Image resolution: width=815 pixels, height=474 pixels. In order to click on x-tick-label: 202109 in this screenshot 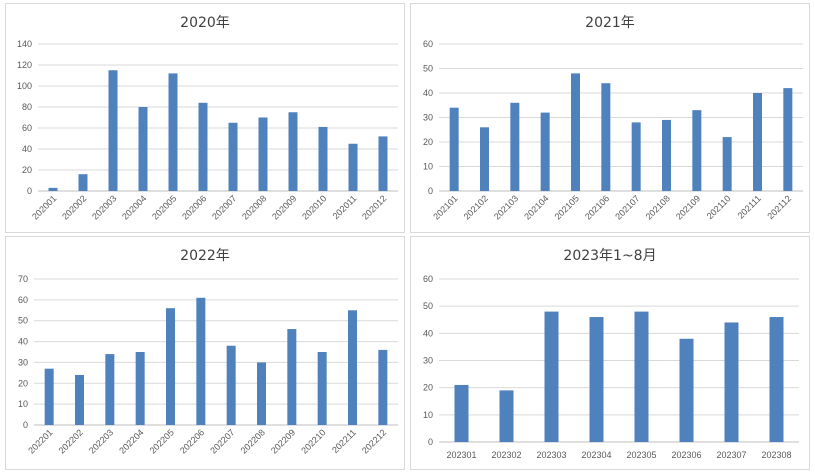, I will do `click(688, 207)`.